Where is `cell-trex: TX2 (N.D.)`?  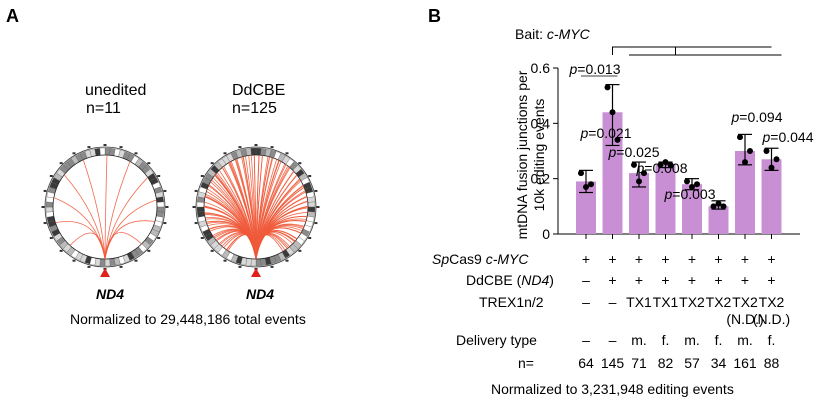 cell-trex: TX2 (N.D.) is located at coordinates (771, 310).